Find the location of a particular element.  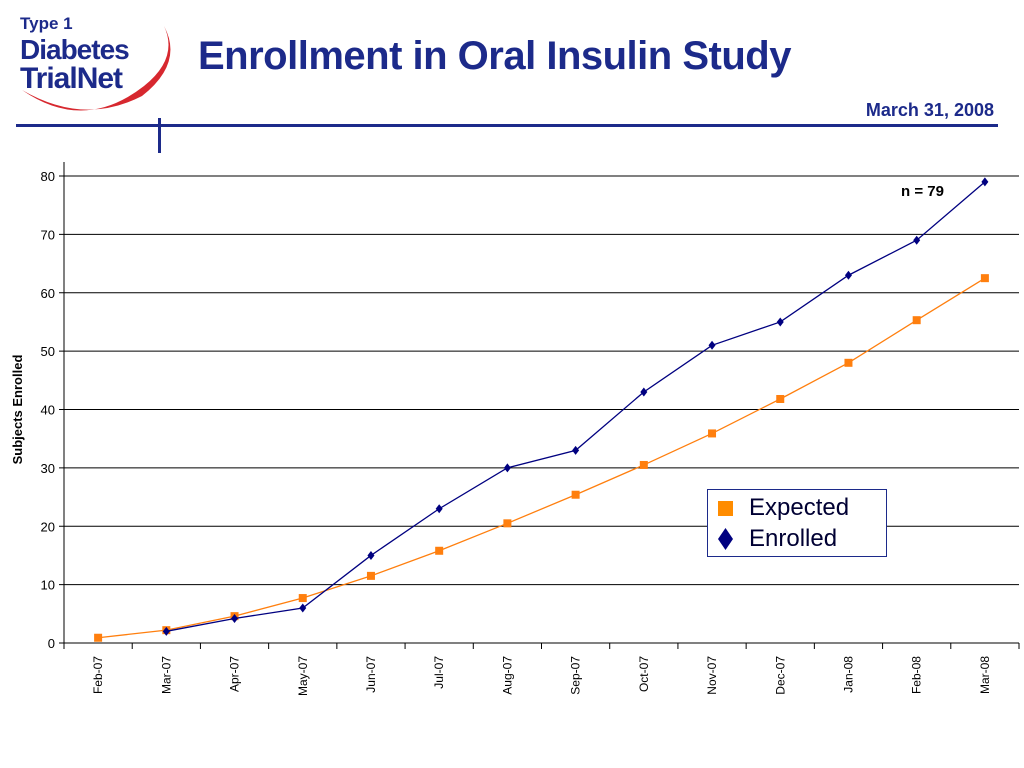

logo-line-2: Diabetes is located at coordinates (75, 49).